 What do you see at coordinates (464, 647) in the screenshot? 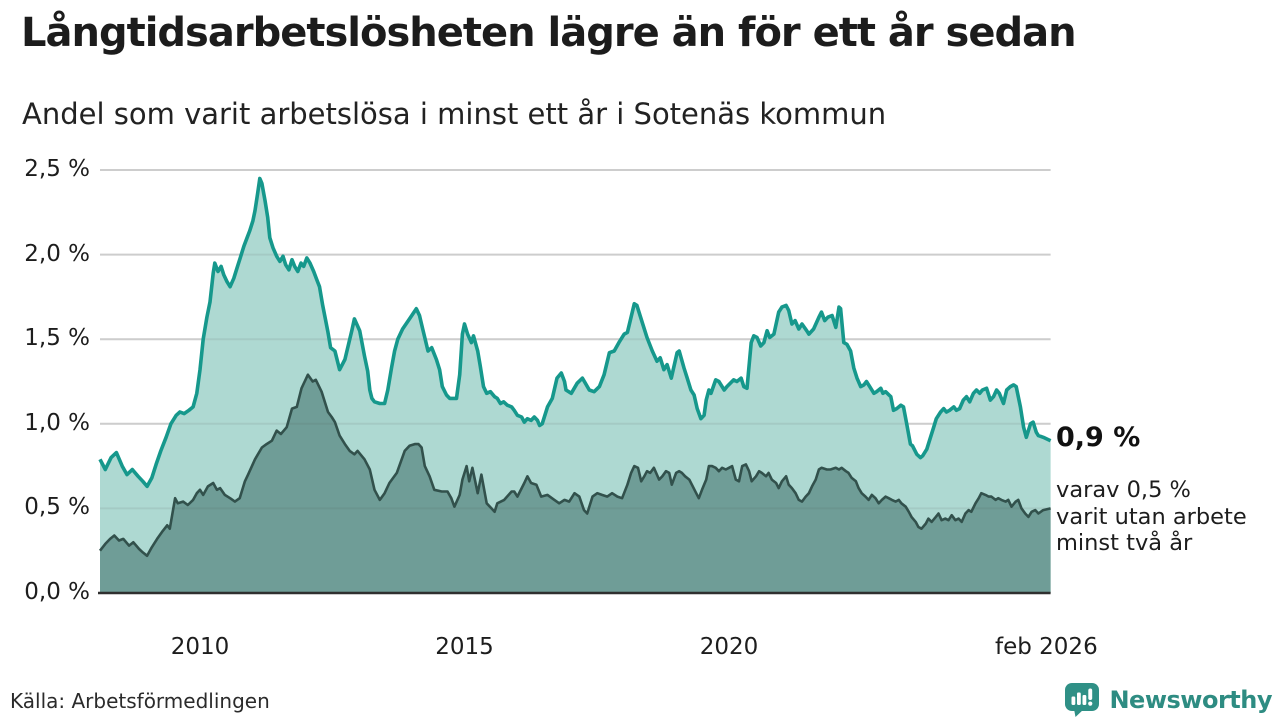
I see `x-axis-tick-label: 2015` at bounding box center [464, 647].